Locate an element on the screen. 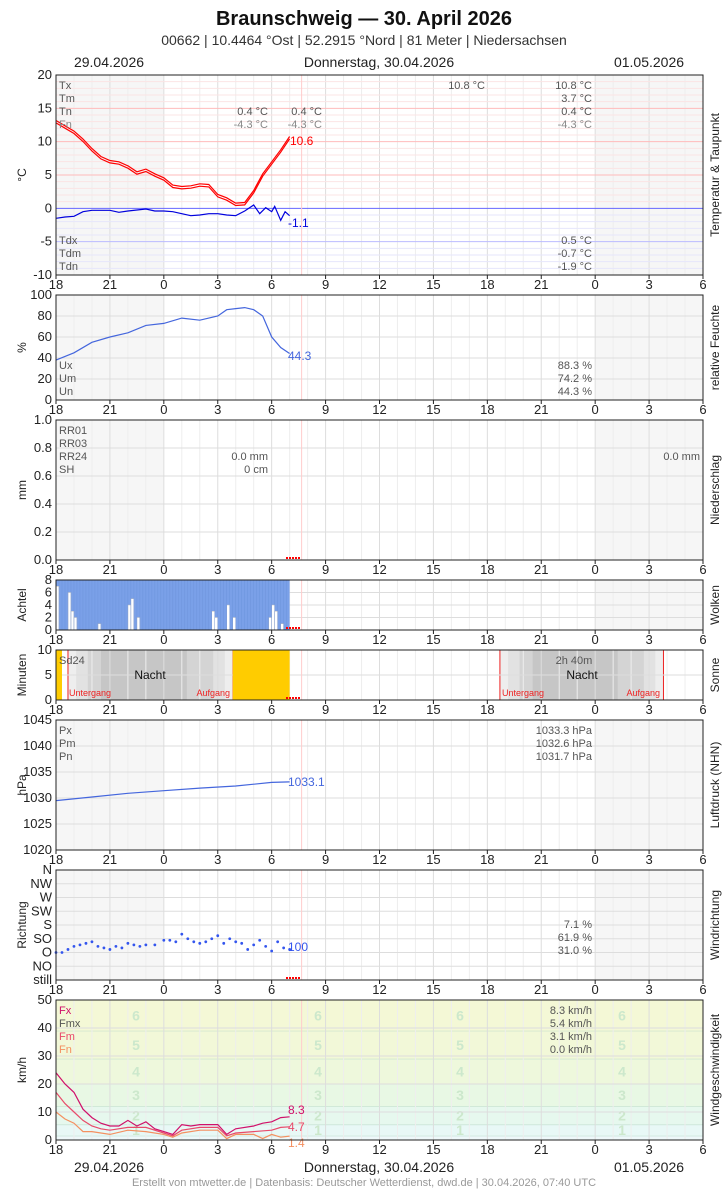 Image resolution: width=728 pixels, height=1190 pixels. stat-value: 74.2 % is located at coordinates (575, 379).